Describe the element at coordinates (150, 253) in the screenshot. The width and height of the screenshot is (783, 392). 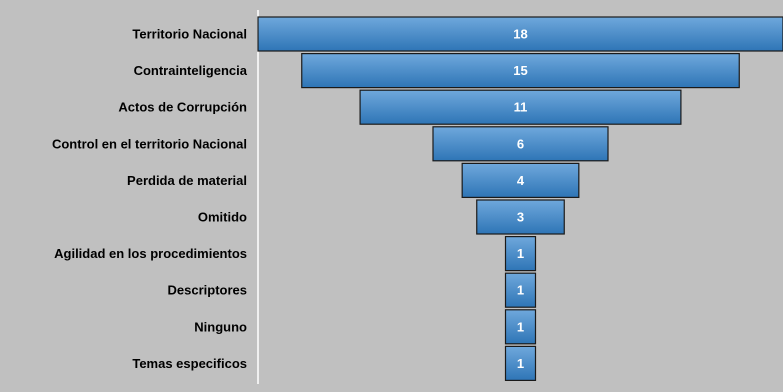
I see `category-label: Agilidad en los procedimientos` at that location.